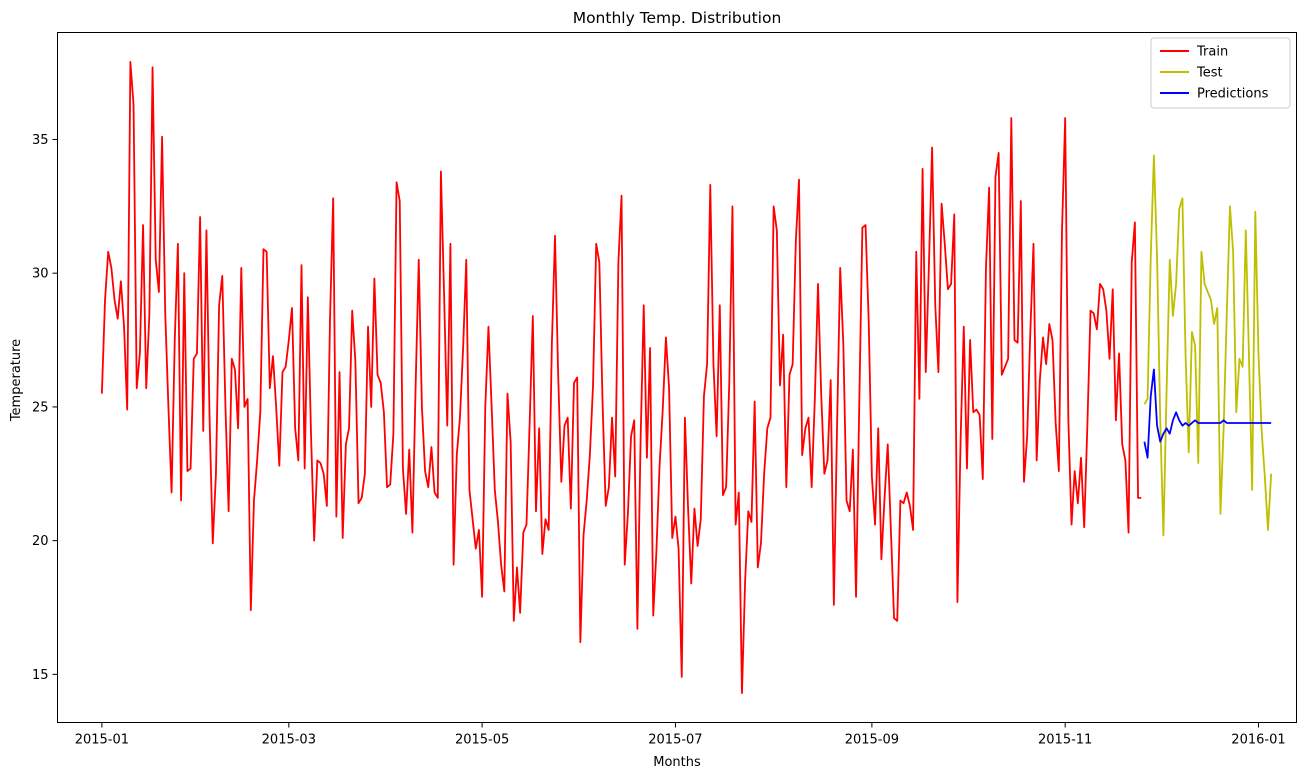  I want to click on y-tick-label: 15, so click(40, 675).